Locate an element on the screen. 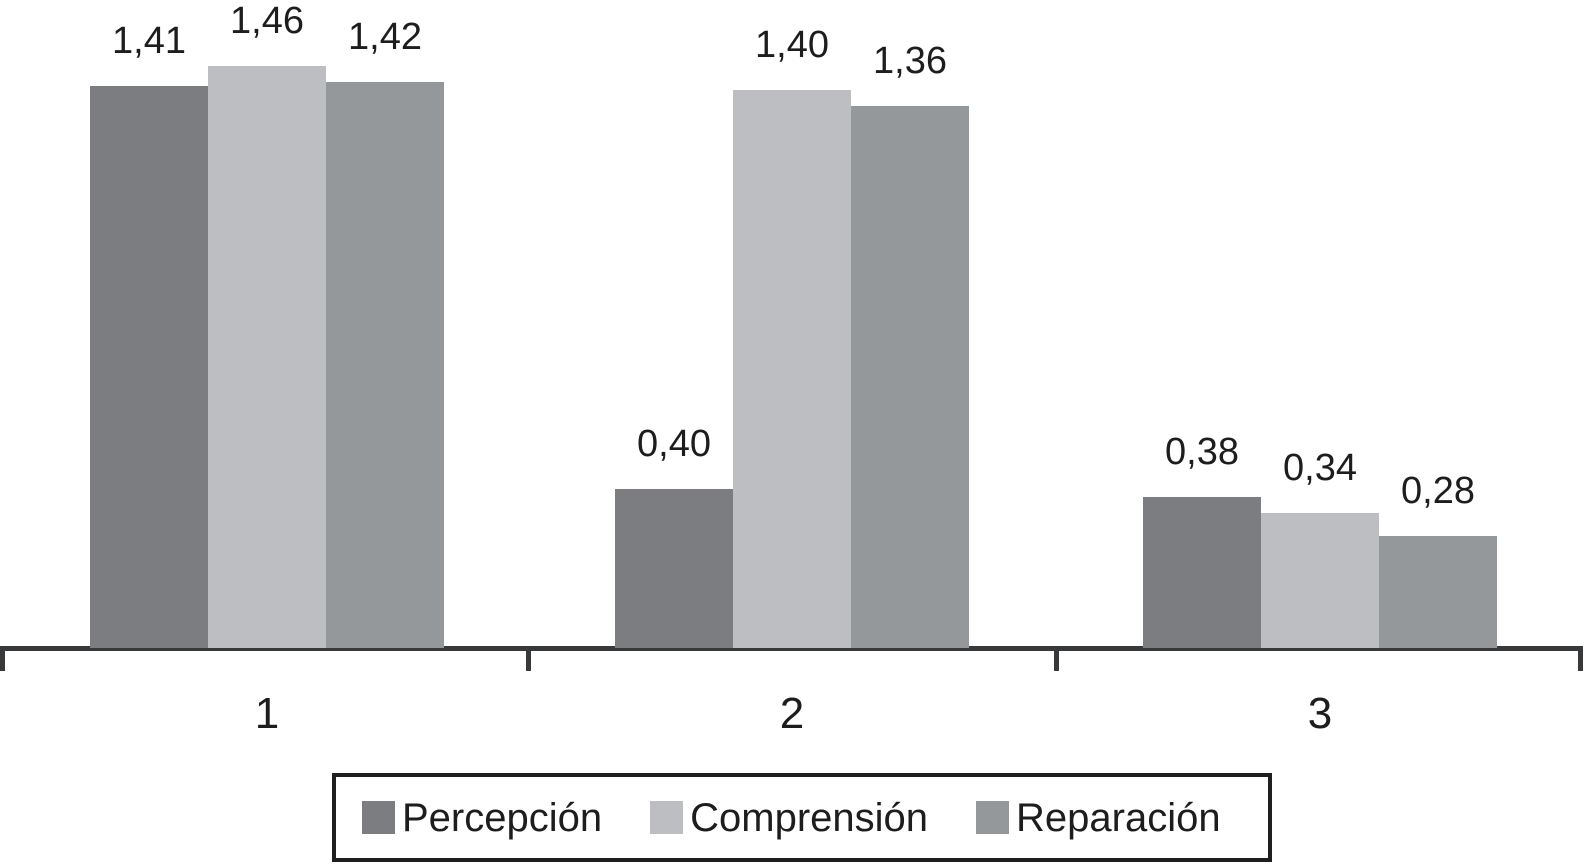 This screenshot has width=1583, height=866. legend-label: Comprensión is located at coordinates (809, 817).